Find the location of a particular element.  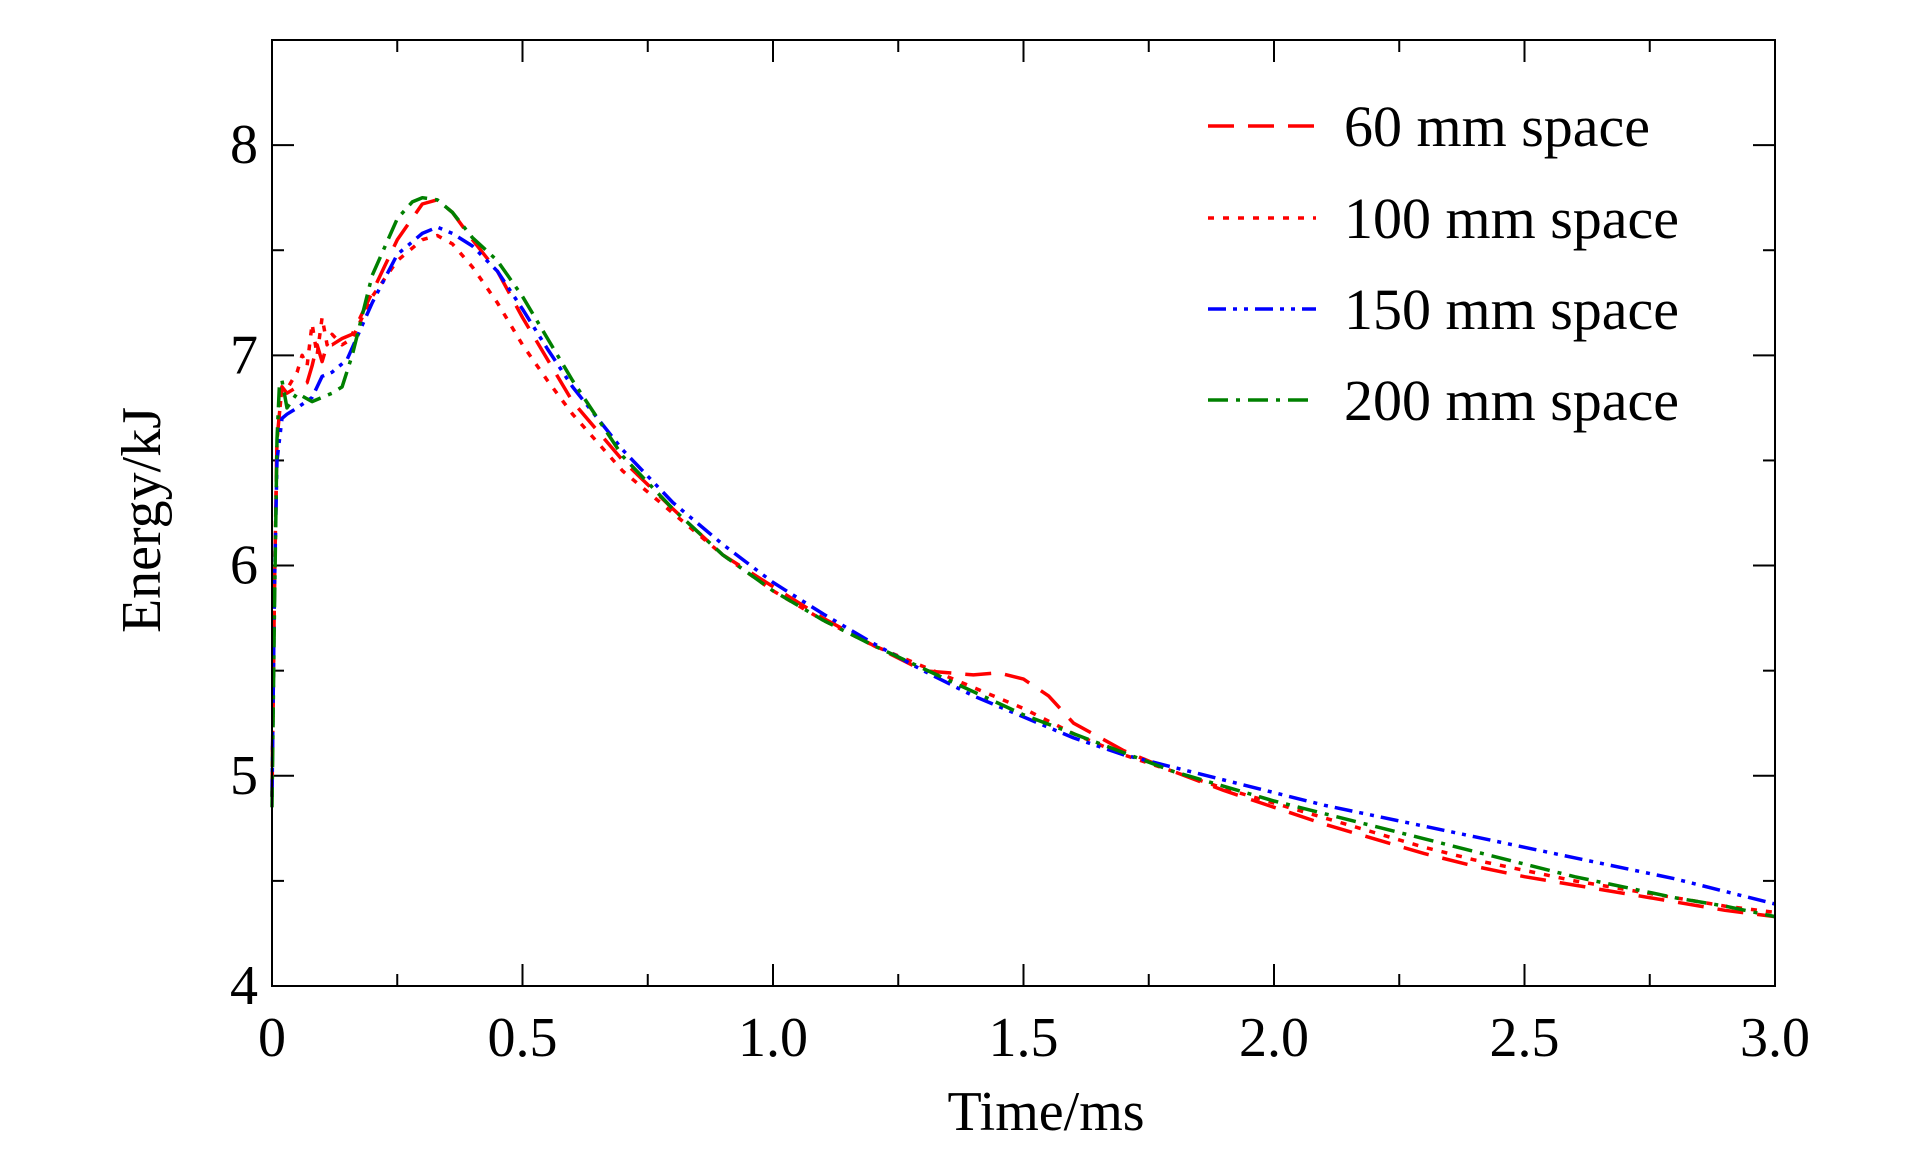

x-tick-labels: 0 0.5 1.0 1.5 2.0 2.5 3.0 is located at coordinates (1034, 1038).